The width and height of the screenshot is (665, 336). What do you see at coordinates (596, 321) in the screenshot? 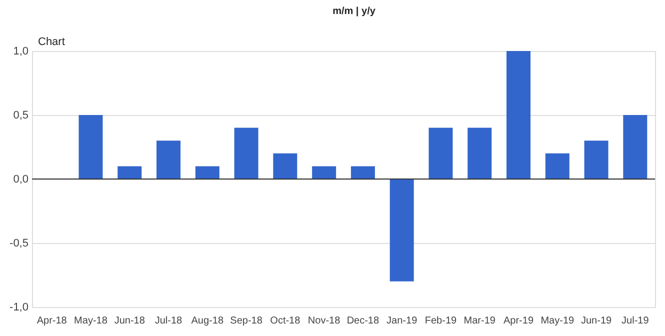
I see `x-tick-label: Jun-19` at bounding box center [596, 321].